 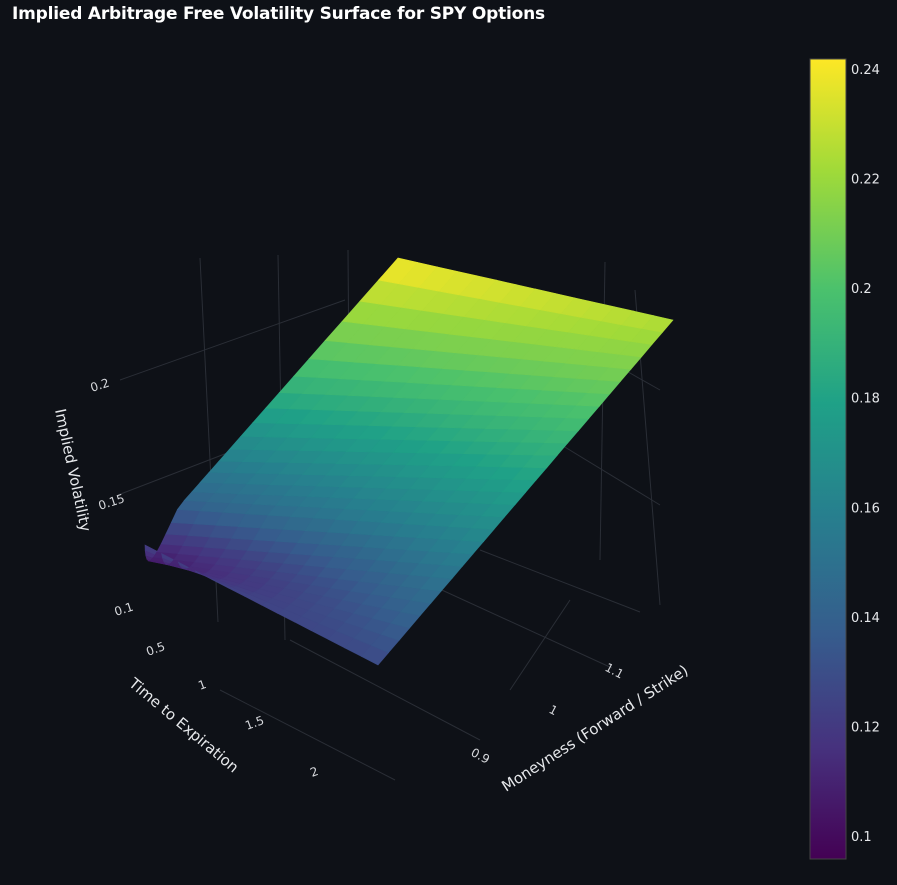 What do you see at coordinates (480, 755) in the screenshot?
I see `x-tick-label: 0.9` at bounding box center [480, 755].